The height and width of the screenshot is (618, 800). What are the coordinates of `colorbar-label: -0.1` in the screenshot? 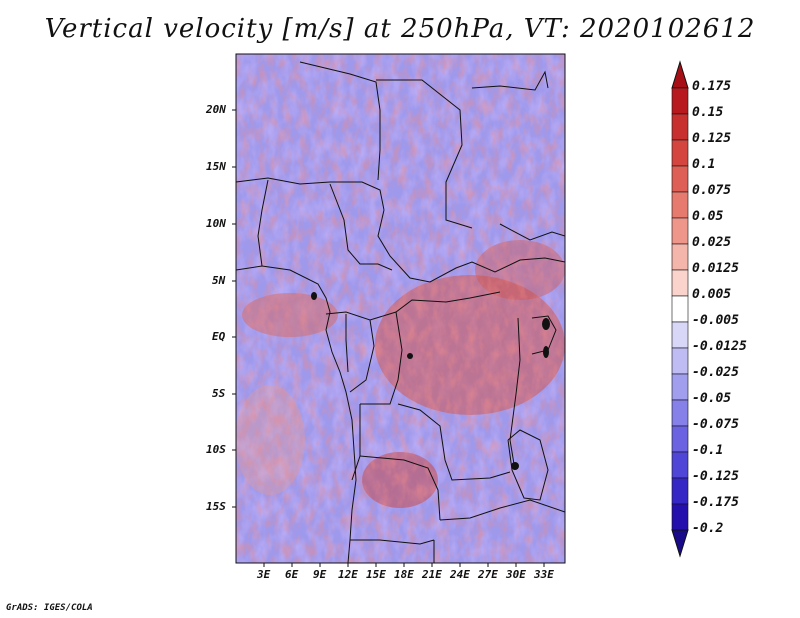 It's located at (708, 450).